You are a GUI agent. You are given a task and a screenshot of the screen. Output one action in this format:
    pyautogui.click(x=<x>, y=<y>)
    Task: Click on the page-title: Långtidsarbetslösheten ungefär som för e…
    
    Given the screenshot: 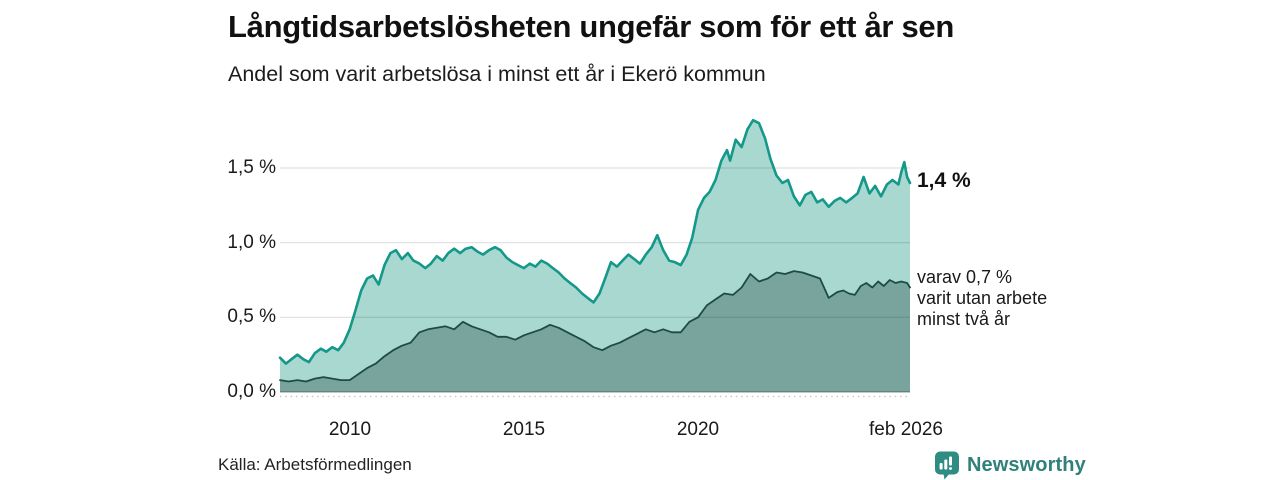 What is the action you would take?
    pyautogui.click(x=591, y=26)
    